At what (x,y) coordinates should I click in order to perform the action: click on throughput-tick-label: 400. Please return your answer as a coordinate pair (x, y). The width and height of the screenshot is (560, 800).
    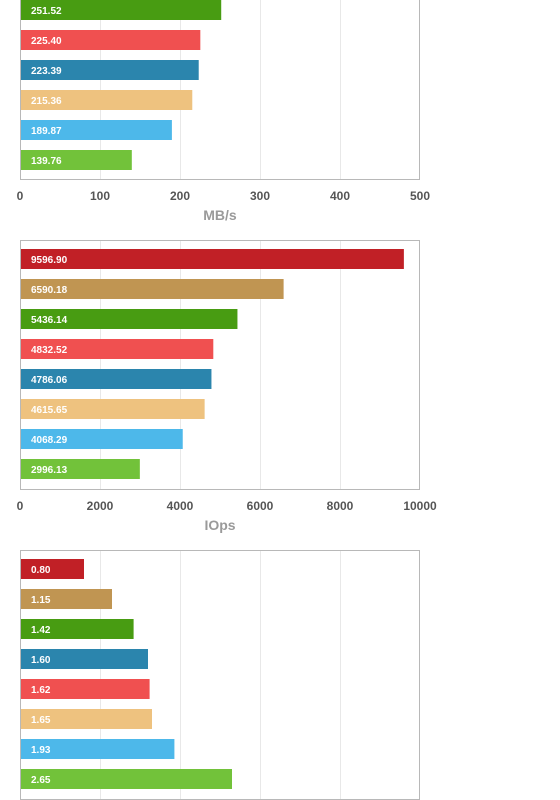
    Looking at the image, I should click on (340, 196).